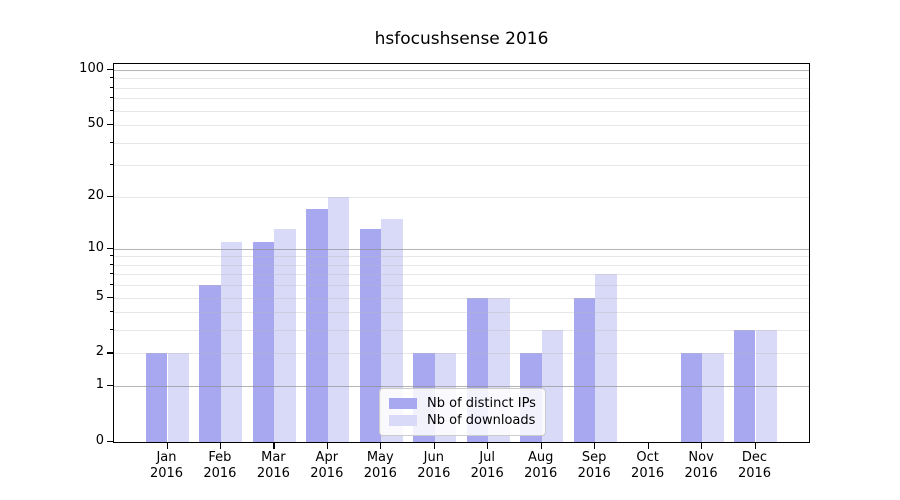  I want to click on bar-downloads-feb, so click(231, 341).